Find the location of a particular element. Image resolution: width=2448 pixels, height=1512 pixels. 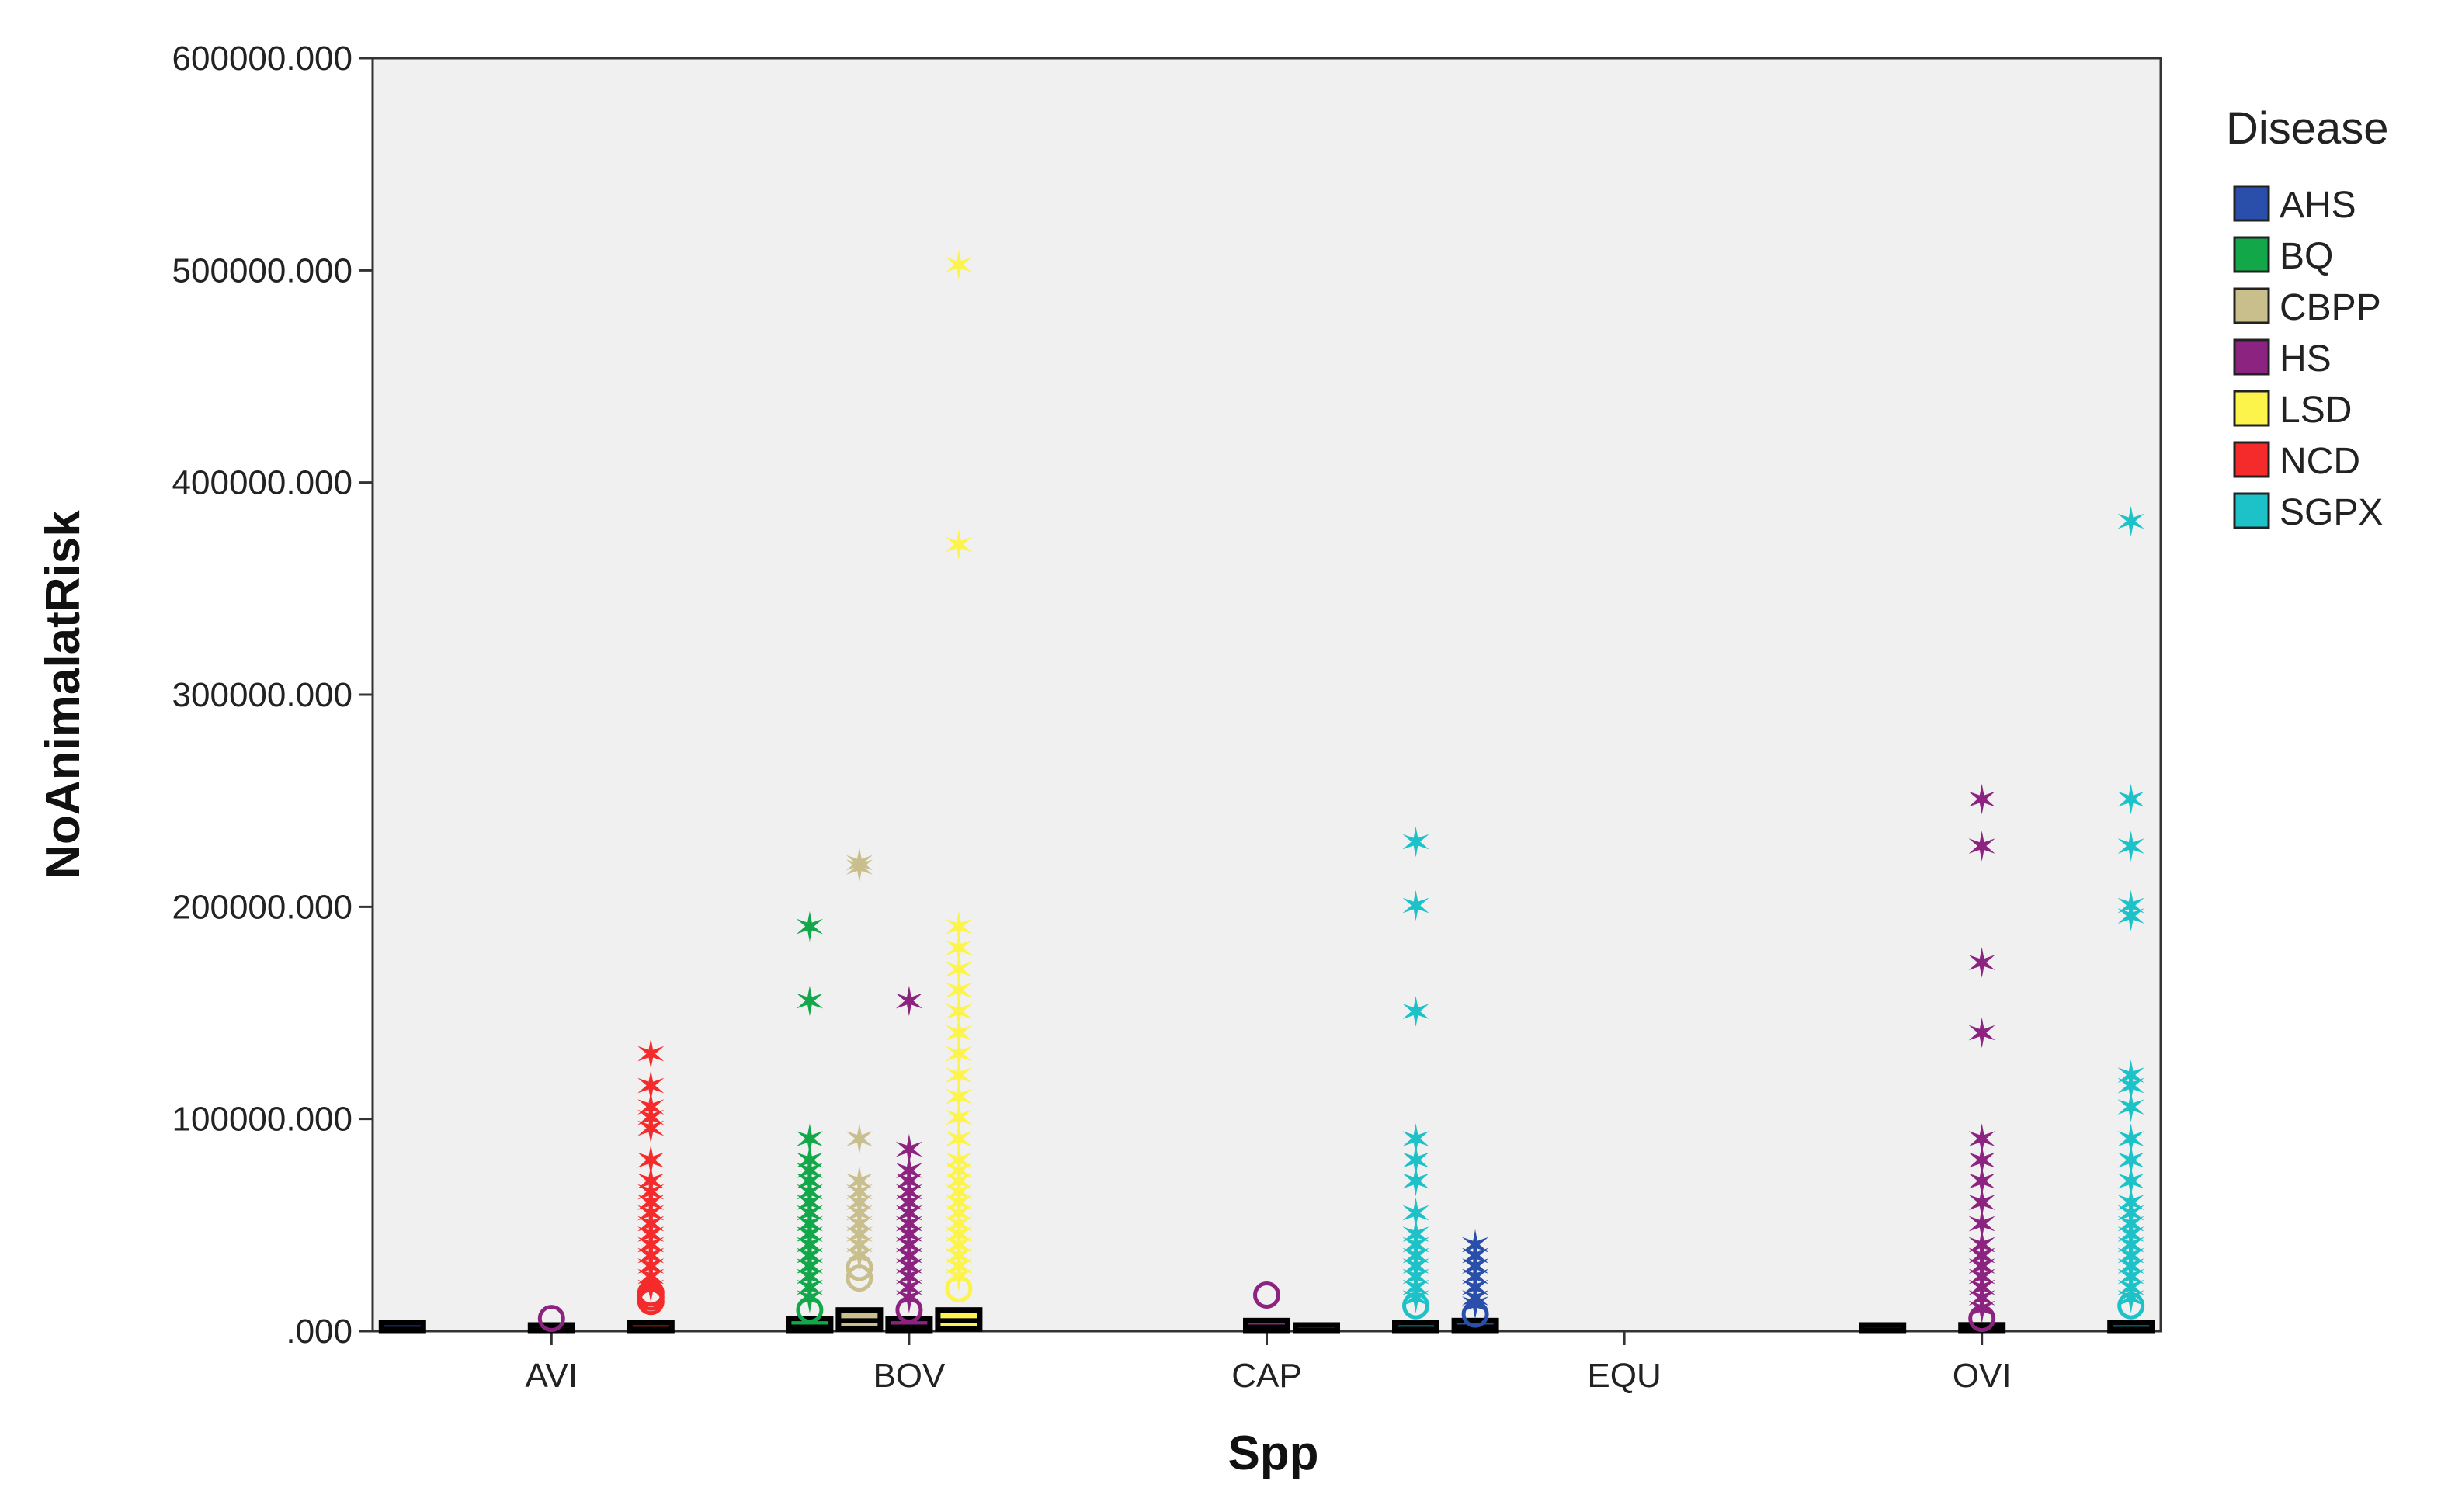

legend-item-cbpp: CBPP is located at coordinates (2307, 307).